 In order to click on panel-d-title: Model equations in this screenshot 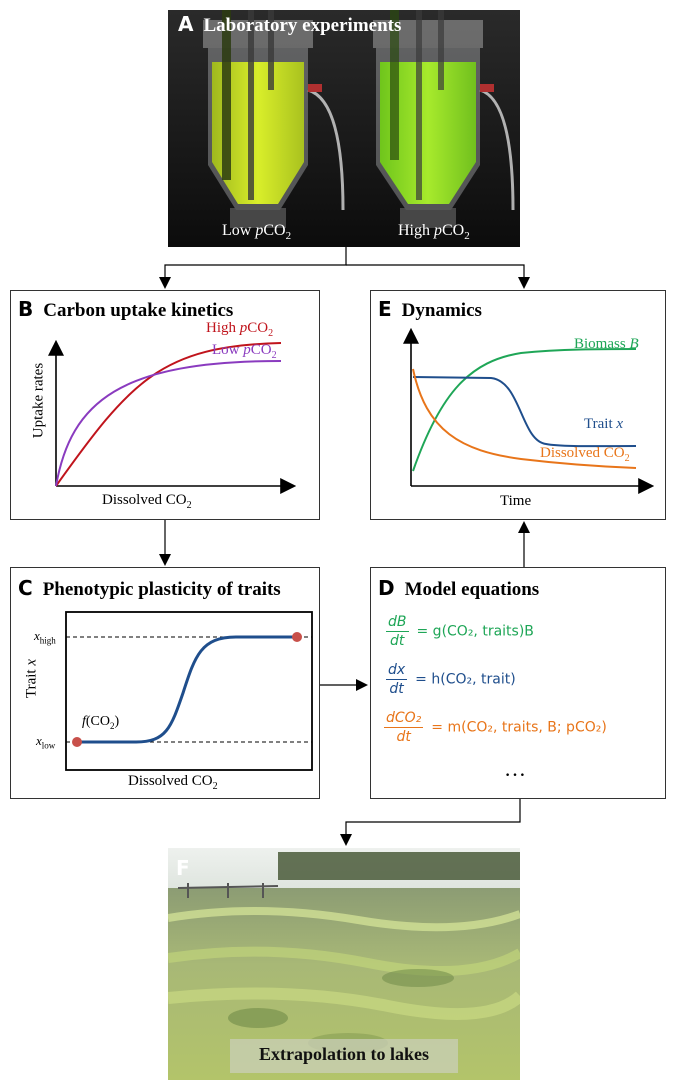, I will do `click(472, 589)`.